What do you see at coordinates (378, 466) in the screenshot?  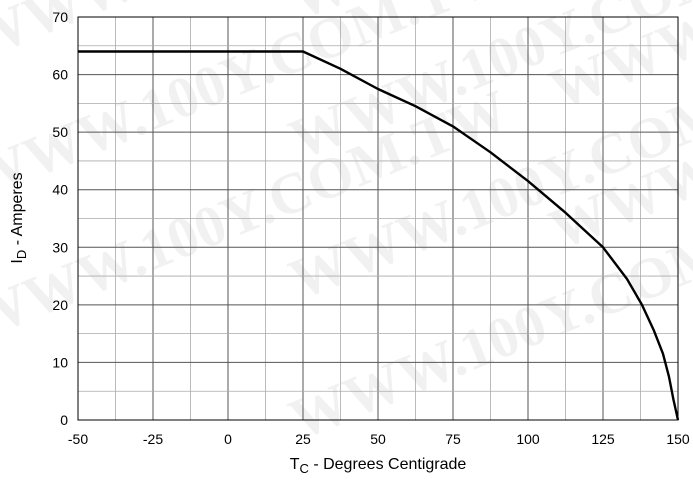 I see `x-axis-label: TC - Degrees Centigrade` at bounding box center [378, 466].